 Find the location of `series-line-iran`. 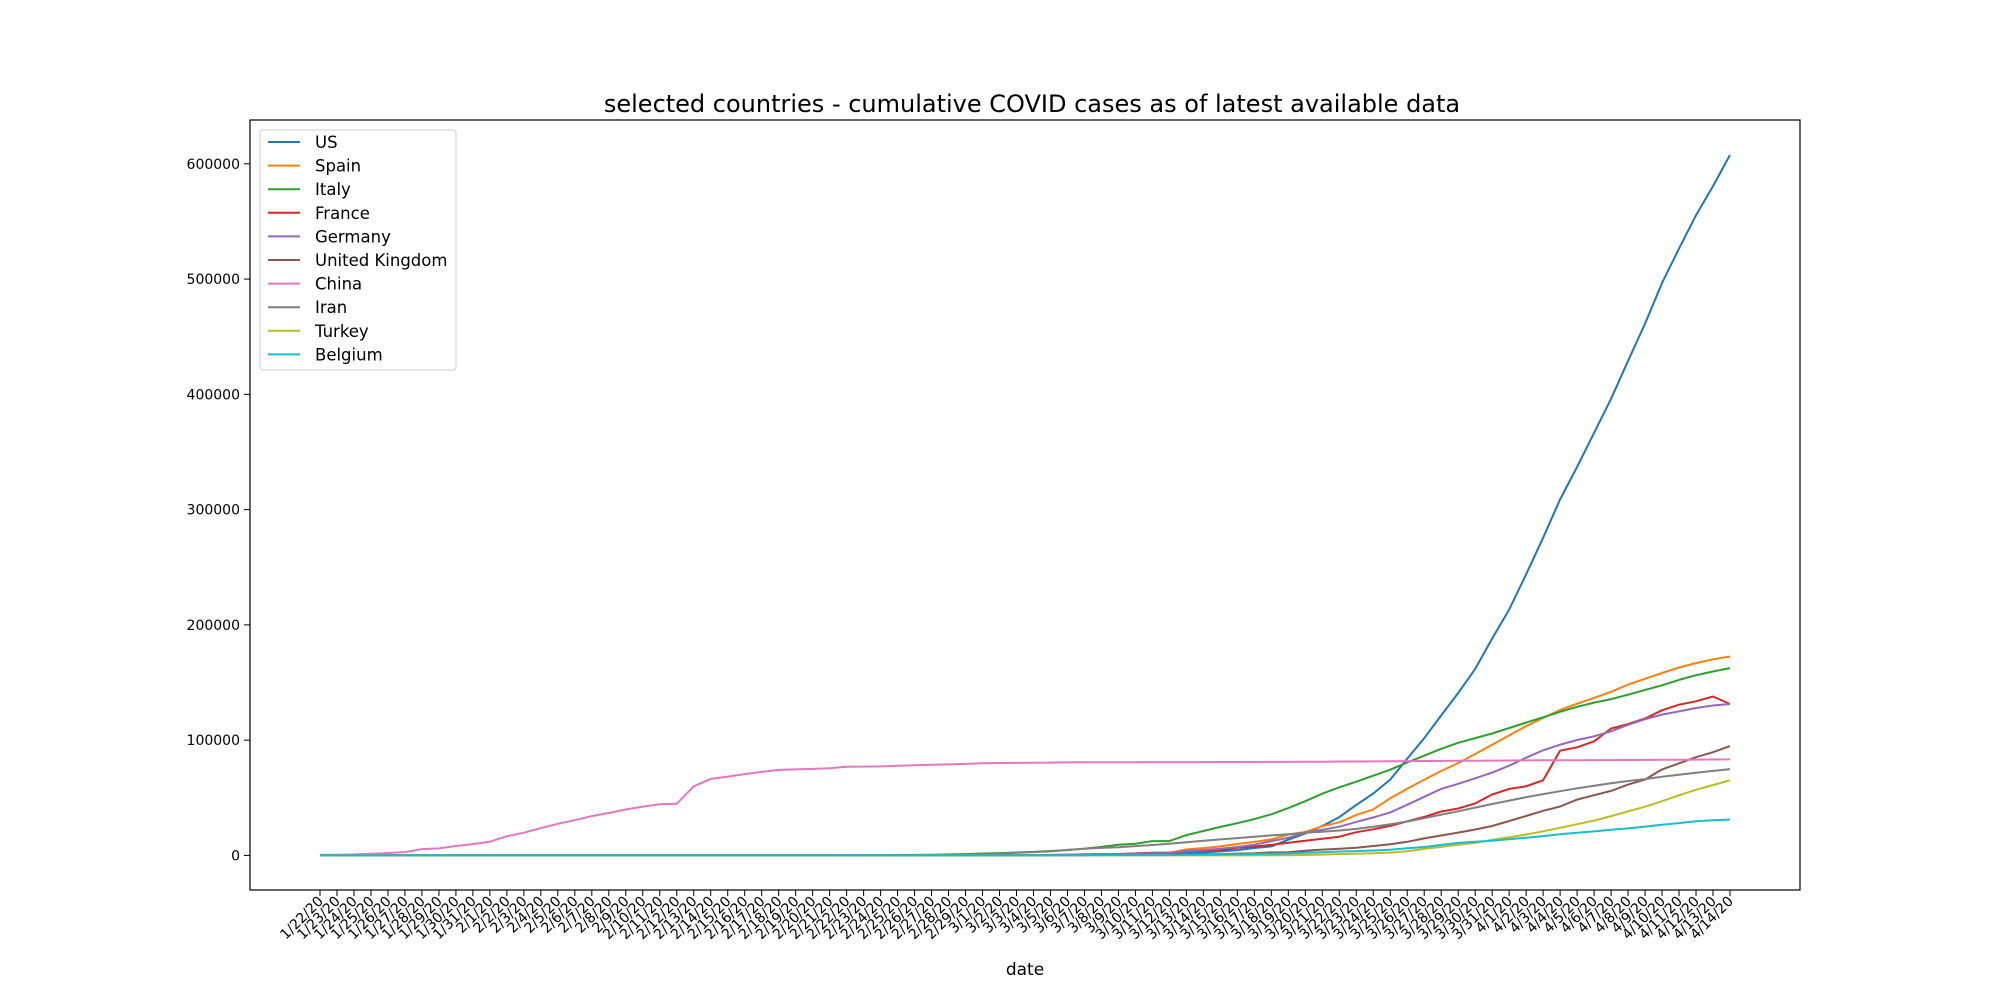

series-line-iran is located at coordinates (1025, 812).